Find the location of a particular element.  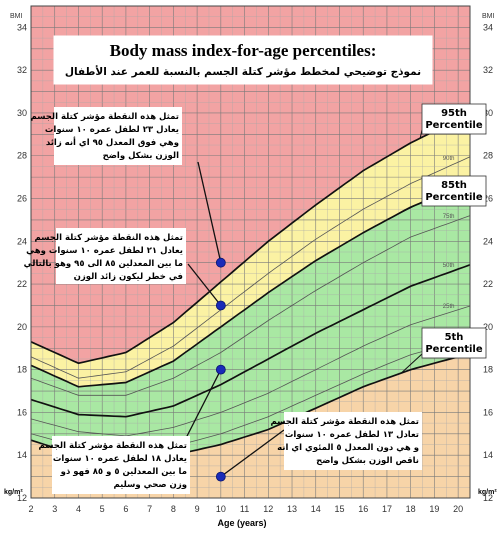

y-tick-label-right: 24 is located at coordinates (488, 241).